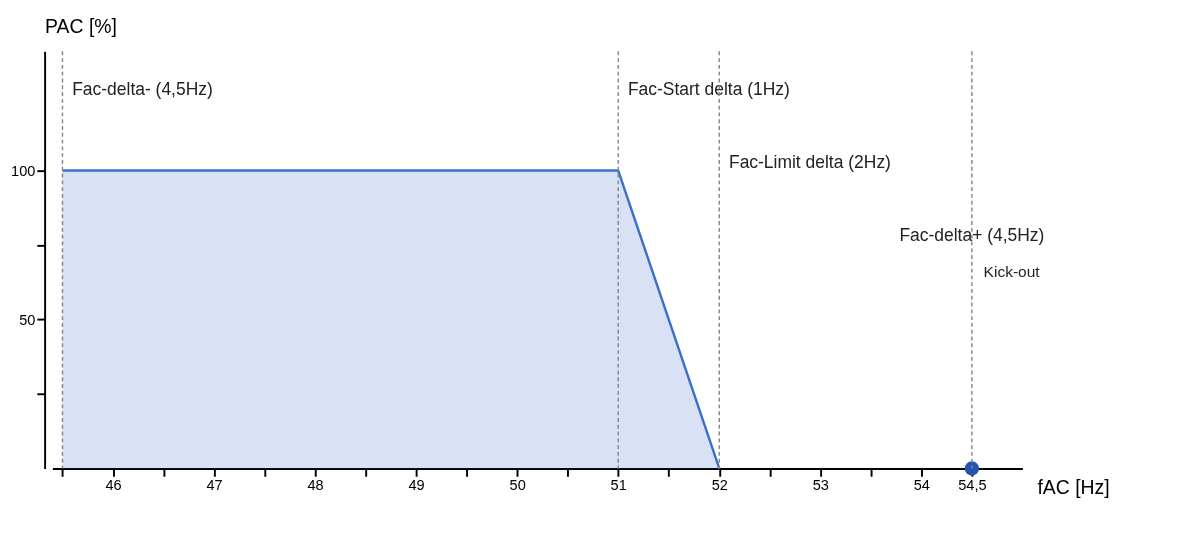 Image resolution: width=1197 pixels, height=557 pixels. What do you see at coordinates (142, 89) in the screenshot?
I see `ref-line-label: Fac-delta- (4,5Hz)` at bounding box center [142, 89].